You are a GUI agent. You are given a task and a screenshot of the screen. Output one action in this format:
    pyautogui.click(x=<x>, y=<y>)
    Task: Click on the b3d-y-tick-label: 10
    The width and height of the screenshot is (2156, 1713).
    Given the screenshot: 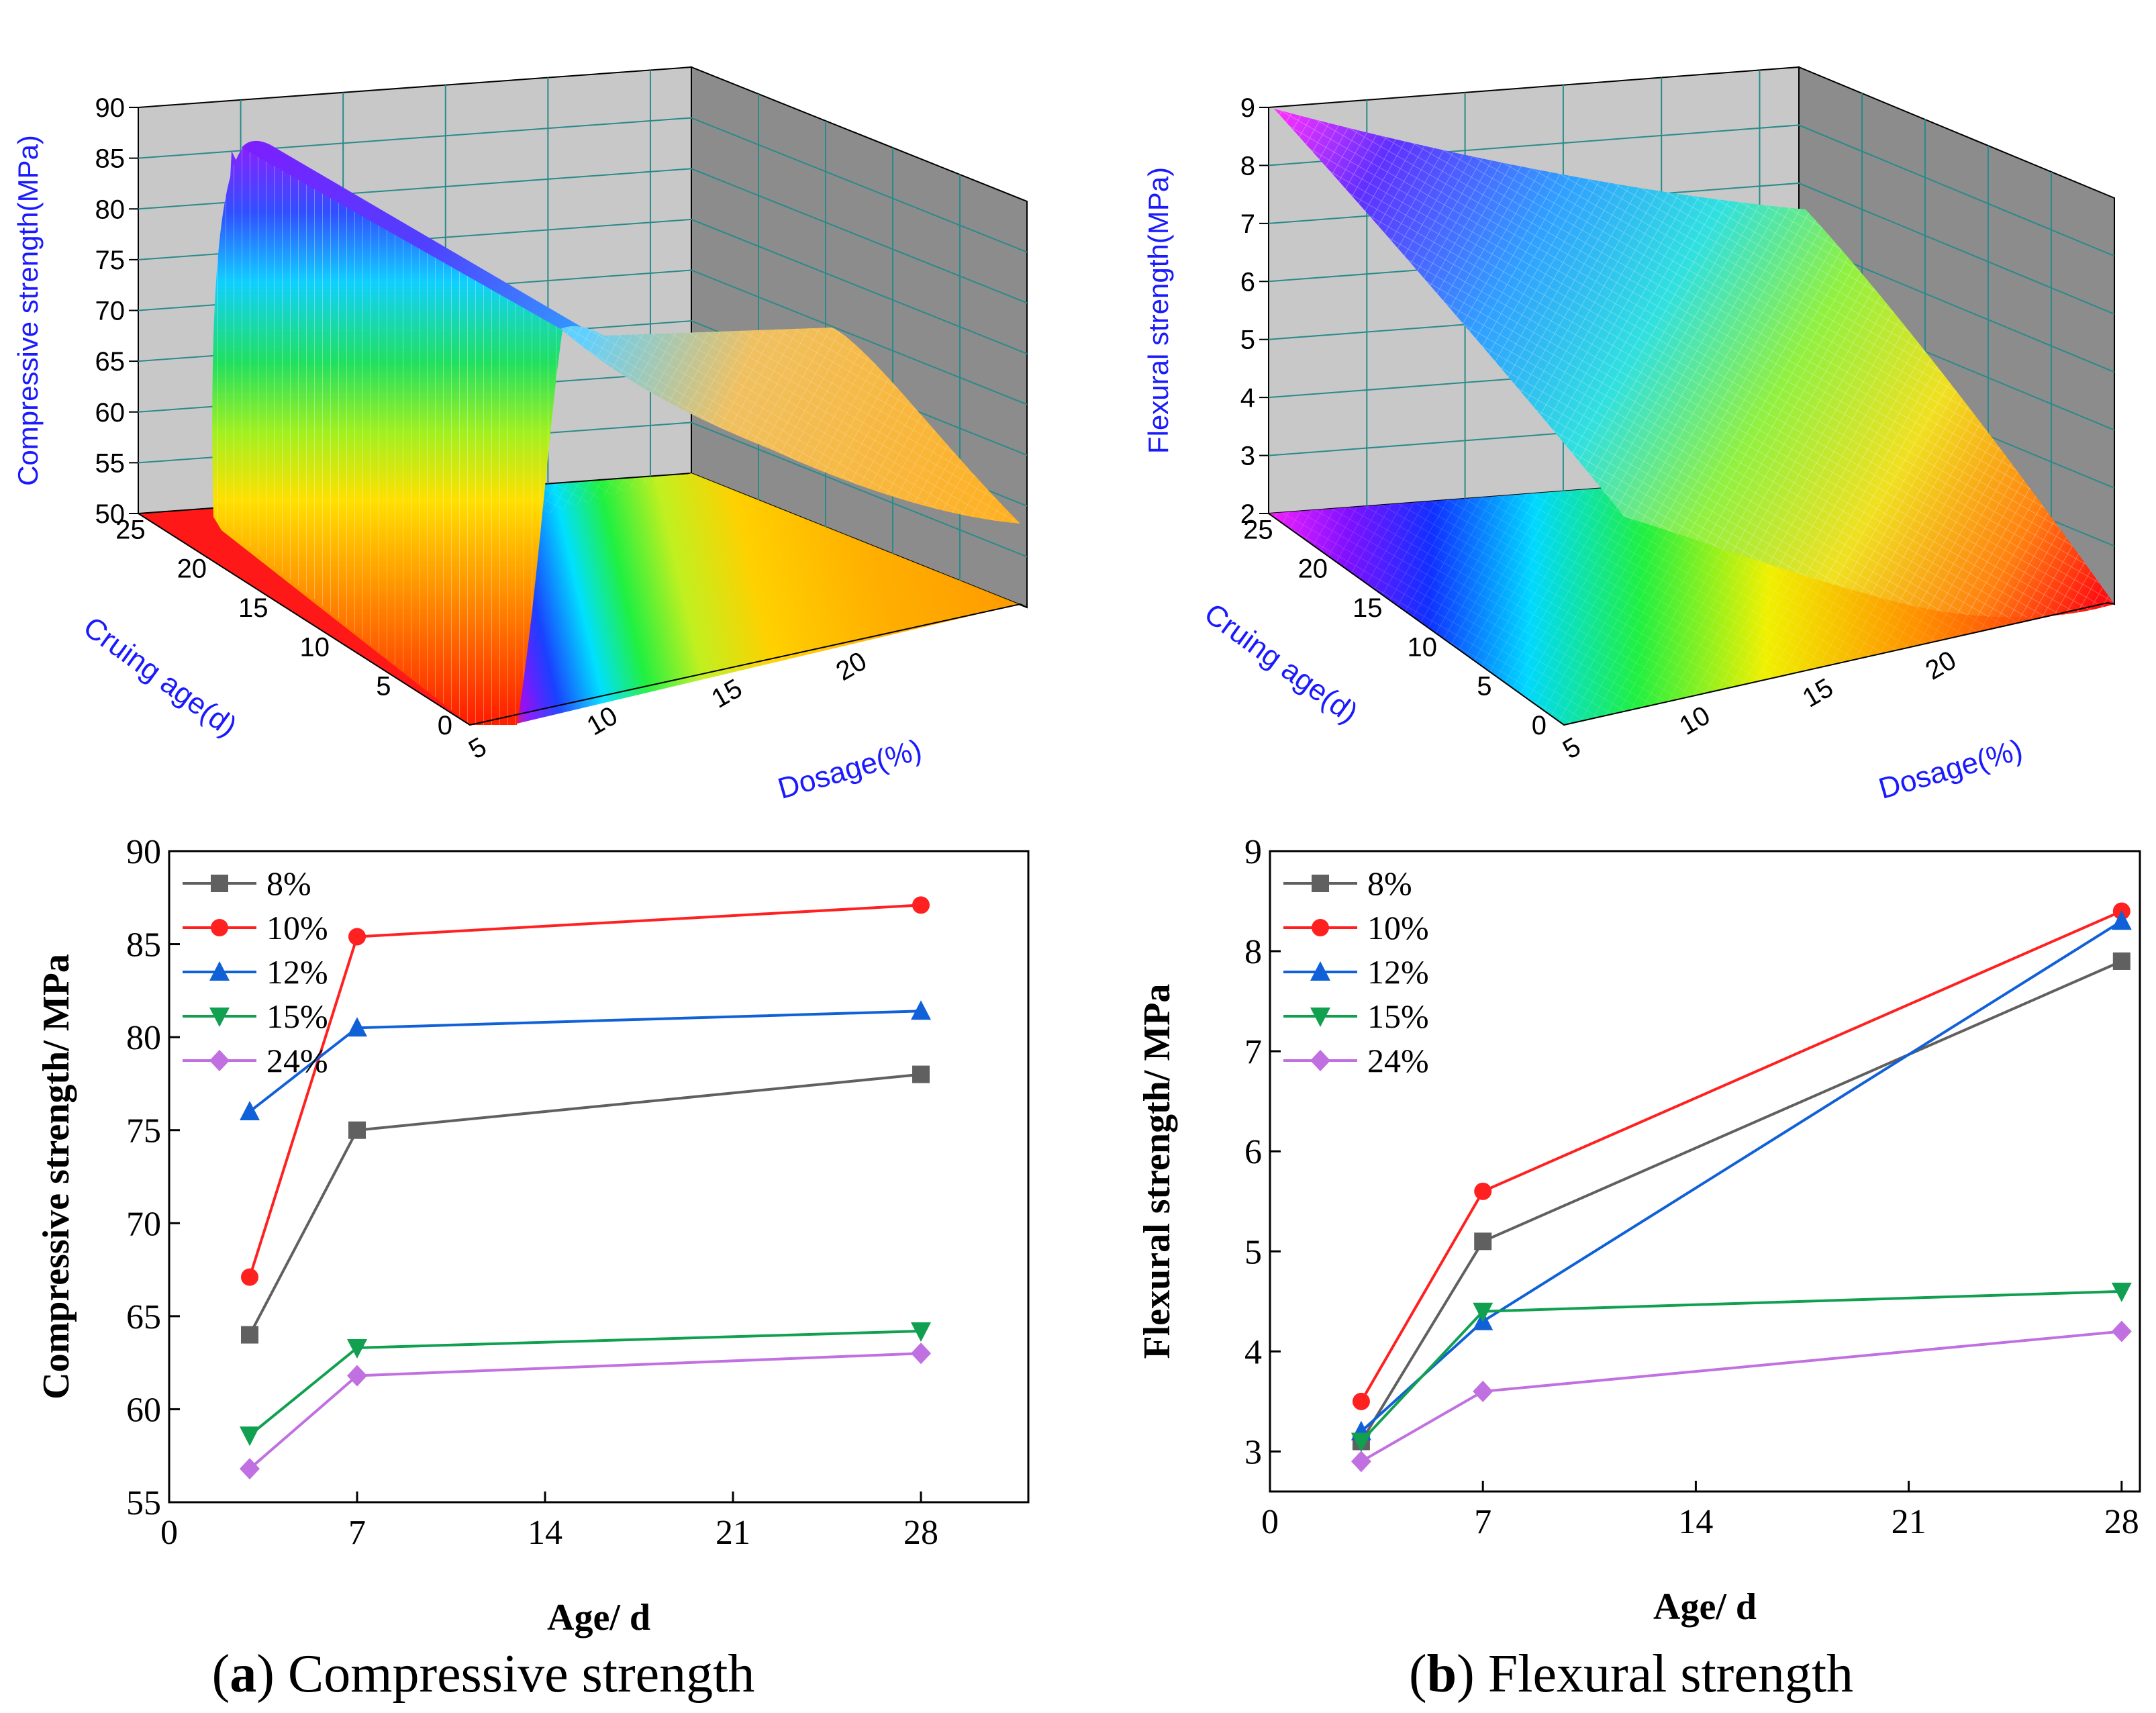 What is the action you would take?
    pyautogui.click(x=1423, y=647)
    